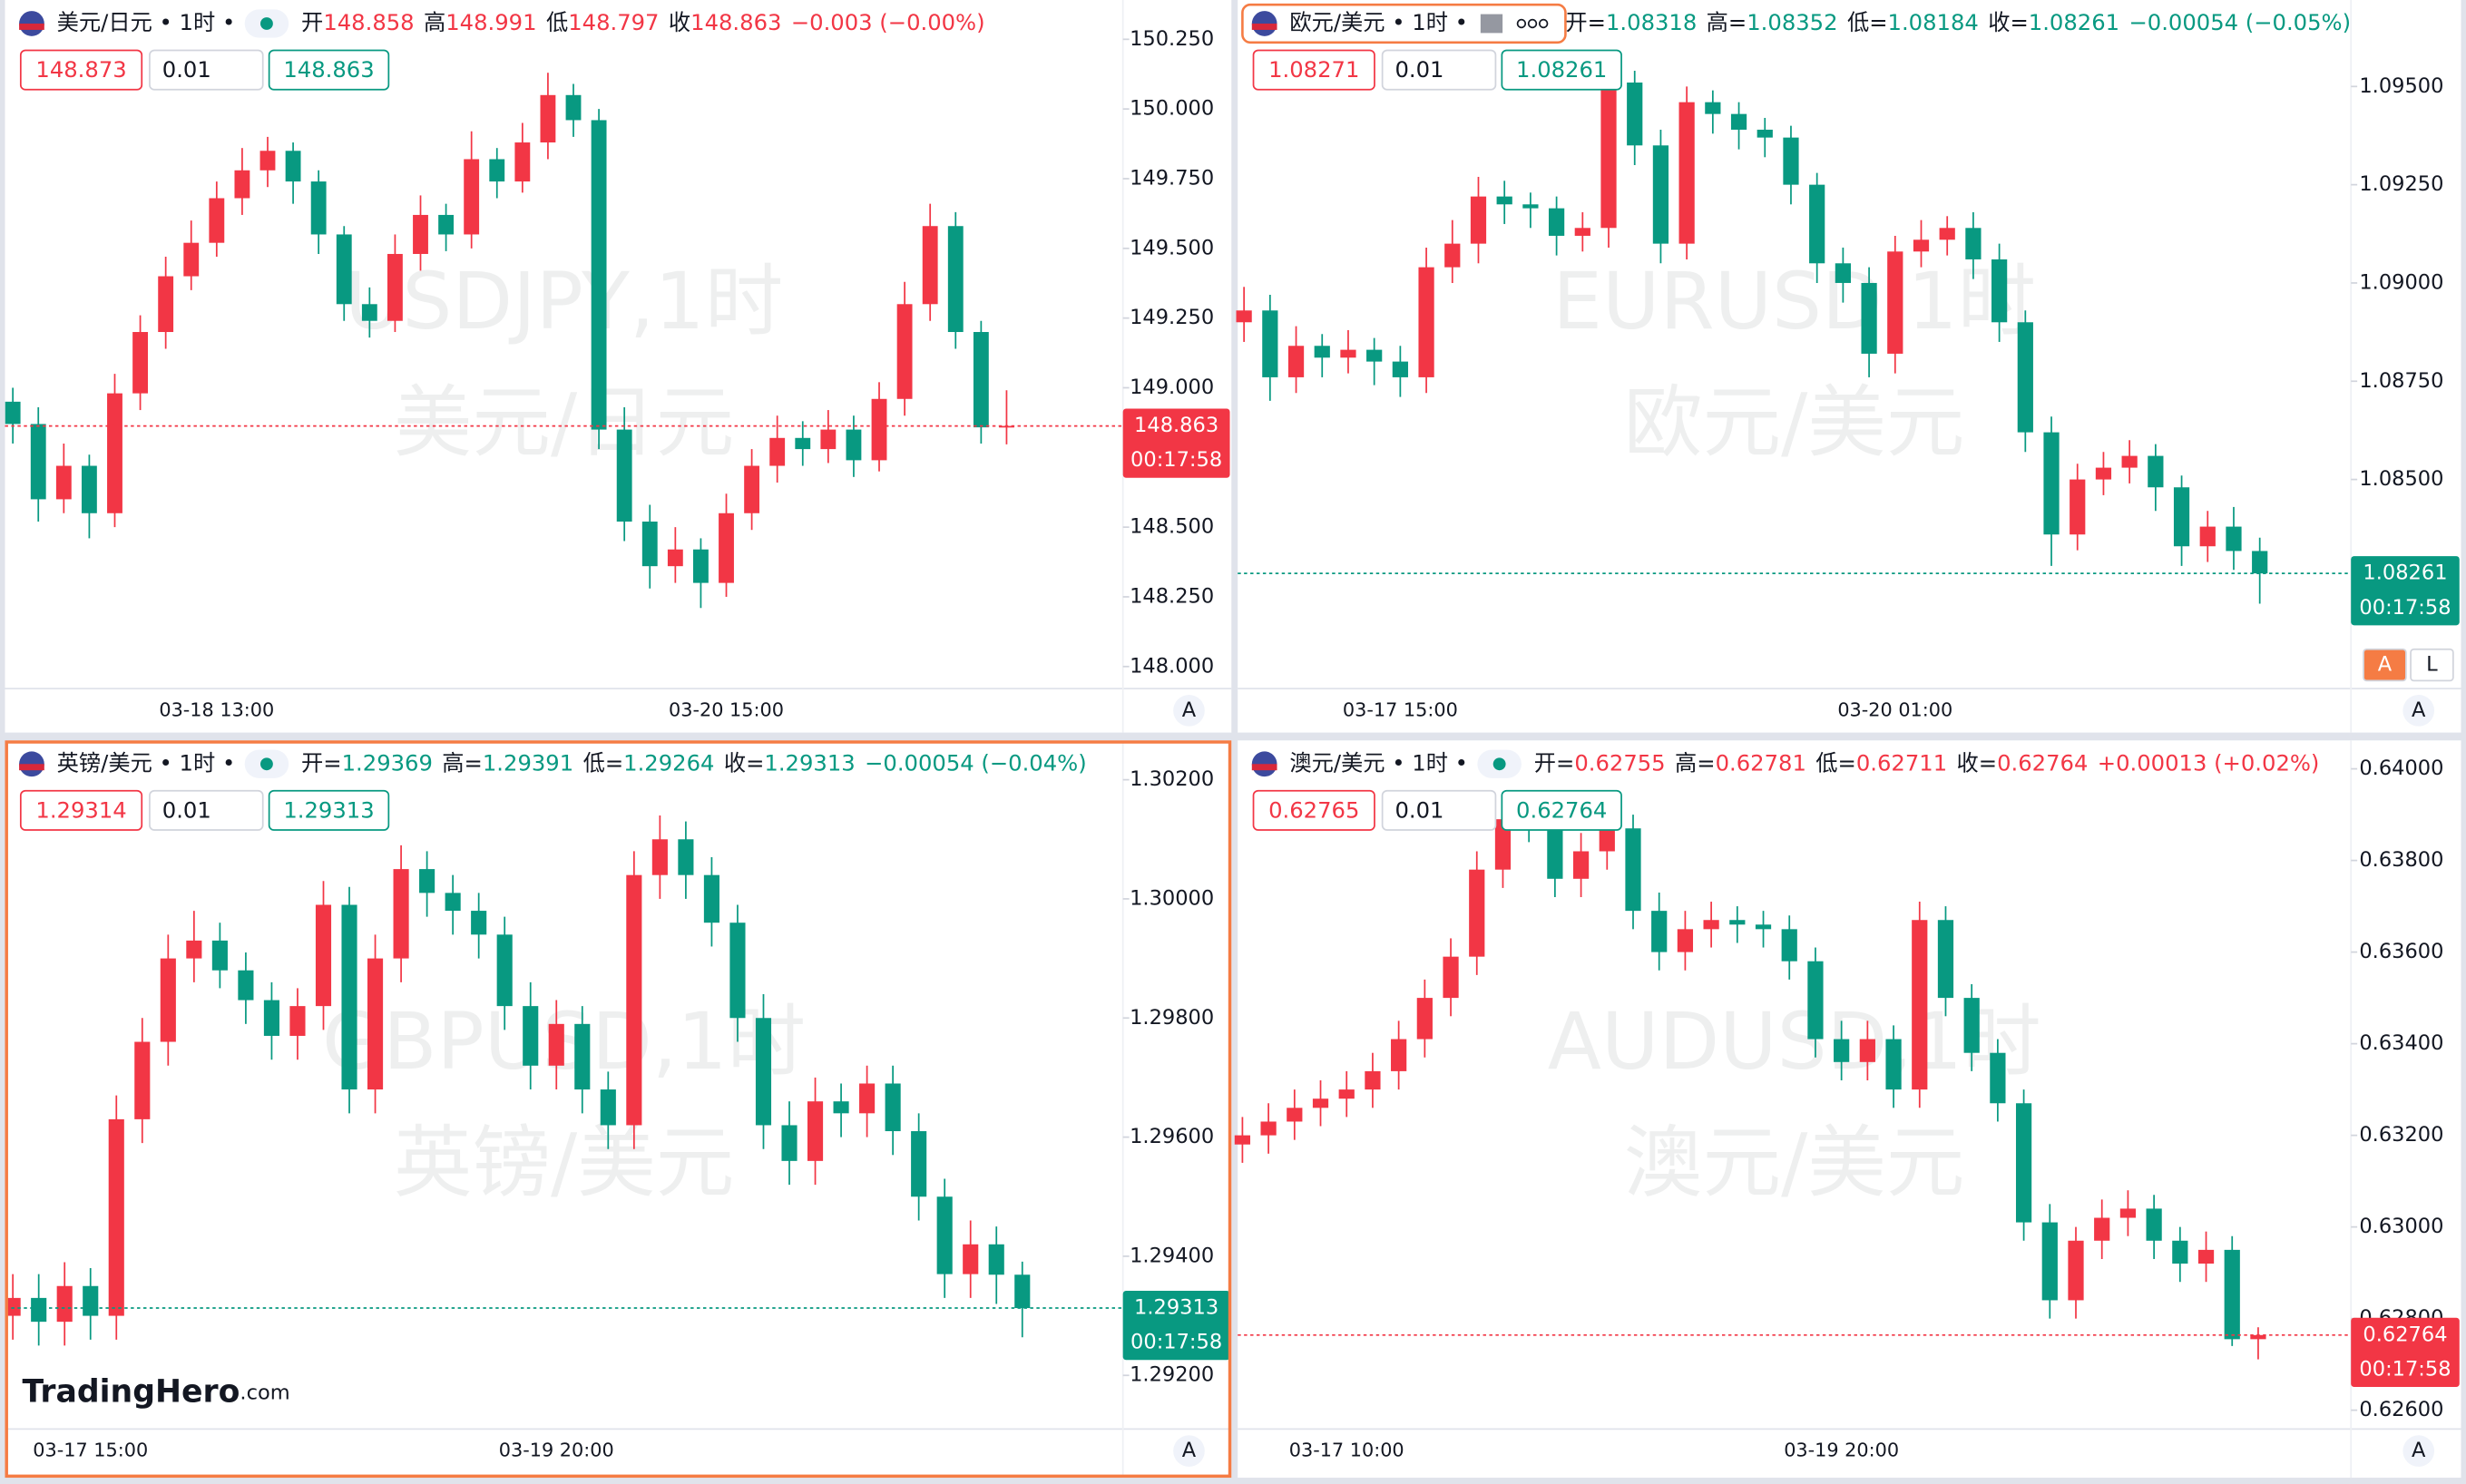 Image resolution: width=2466 pixels, height=1484 pixels. Describe the element at coordinates (810, 763) in the screenshot. I see `ohlc-value: 1.29313` at that location.